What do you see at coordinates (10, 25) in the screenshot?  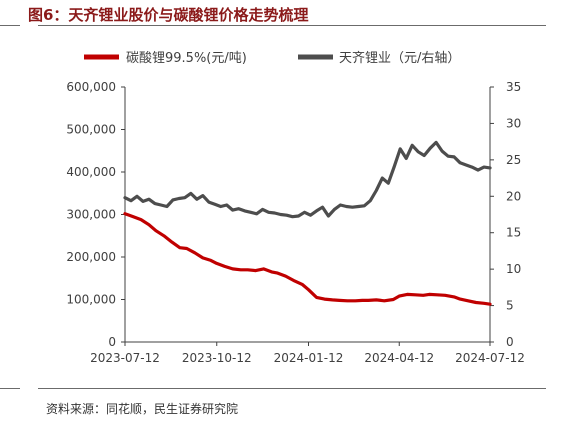 I see `title-rule-left` at bounding box center [10, 25].